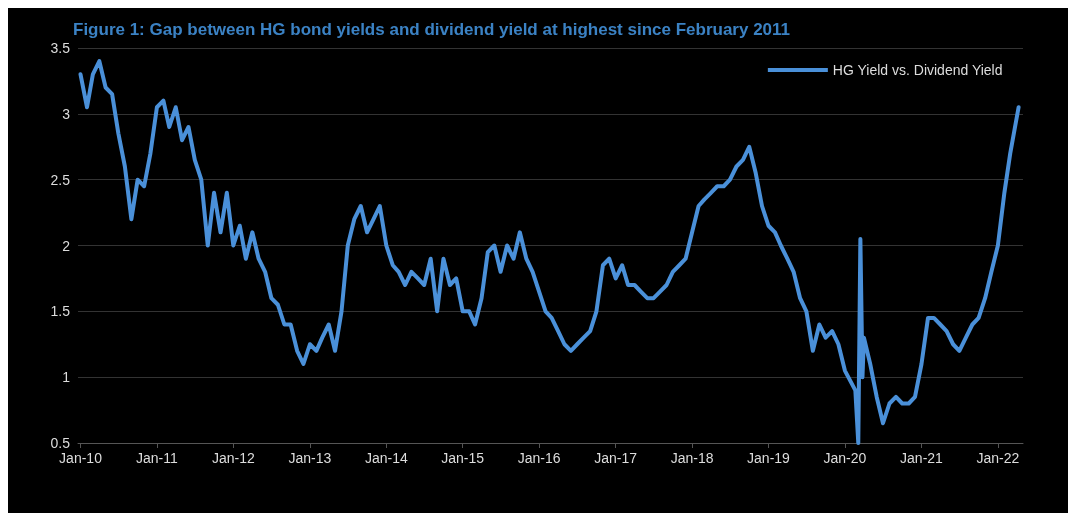 The height and width of the screenshot is (523, 1077). Describe the element at coordinates (917, 70) in the screenshot. I see `legend-label: HG Yield vs. Dividend Yield` at that location.